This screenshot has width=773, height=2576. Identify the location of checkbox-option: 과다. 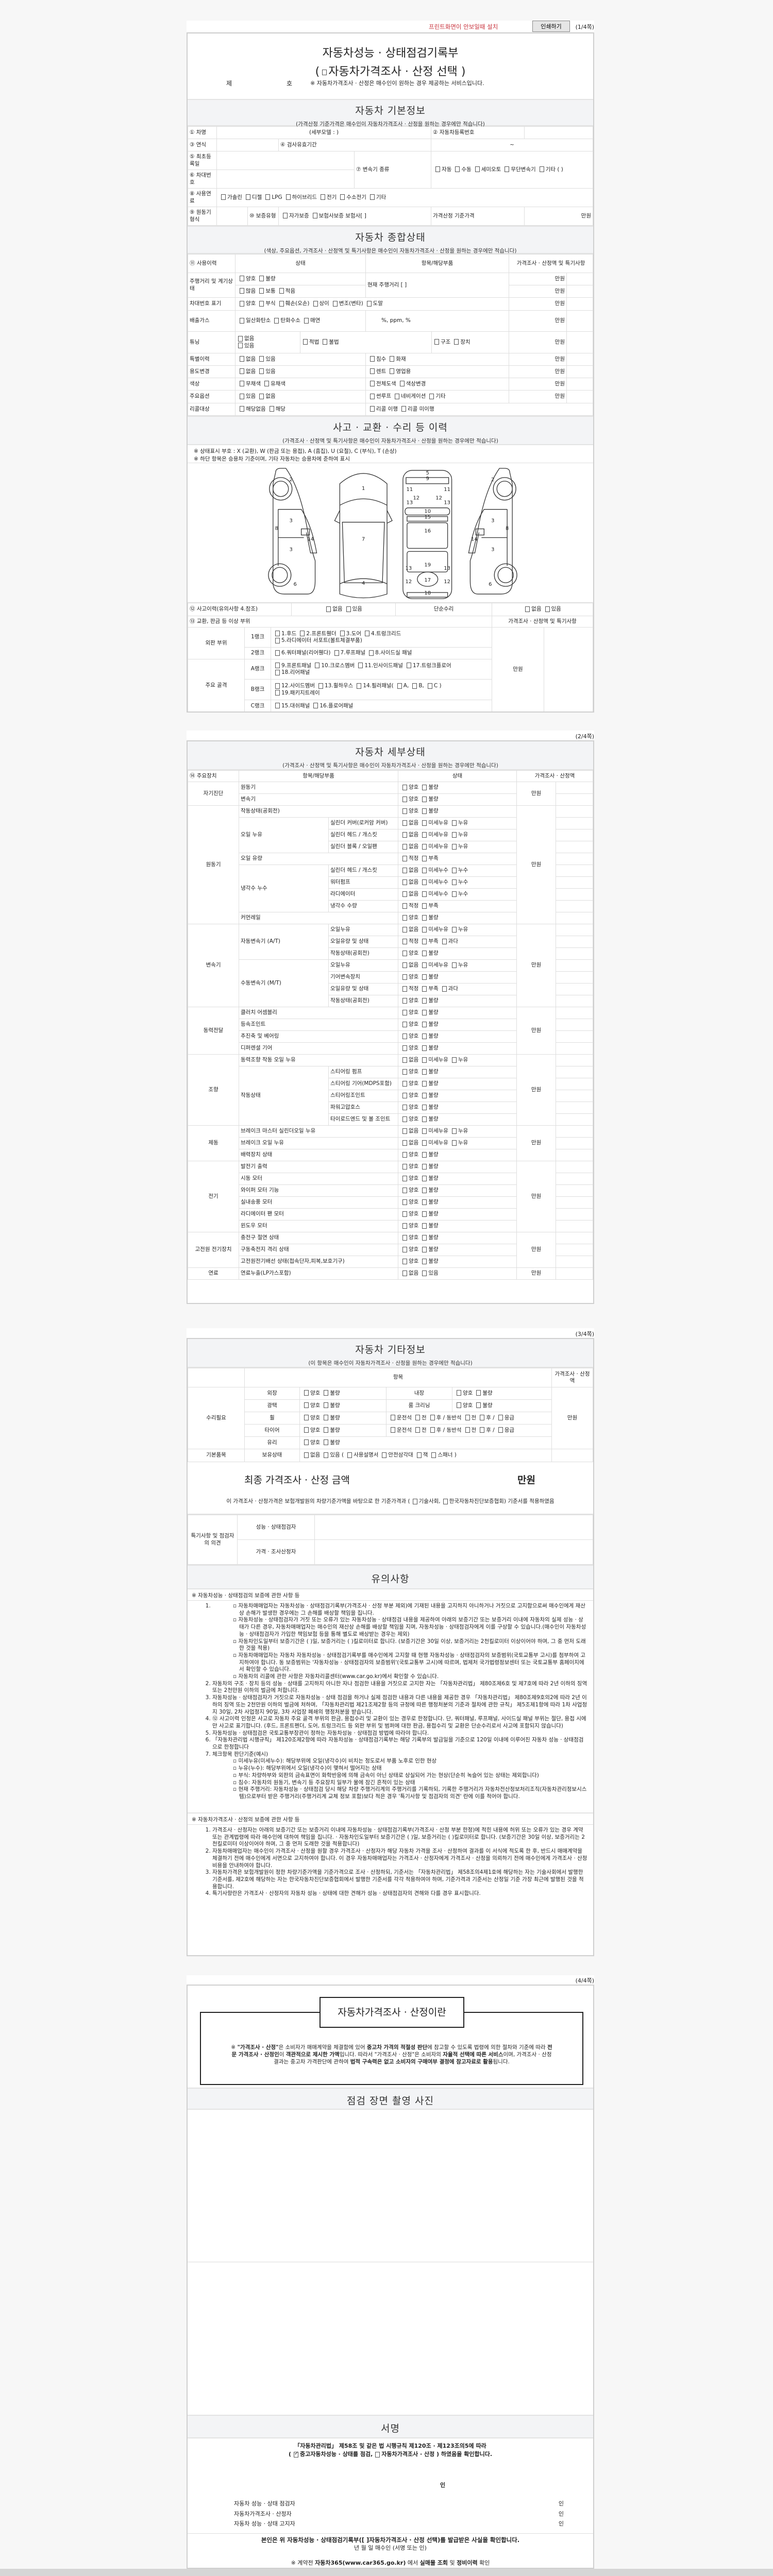
(449, 989).